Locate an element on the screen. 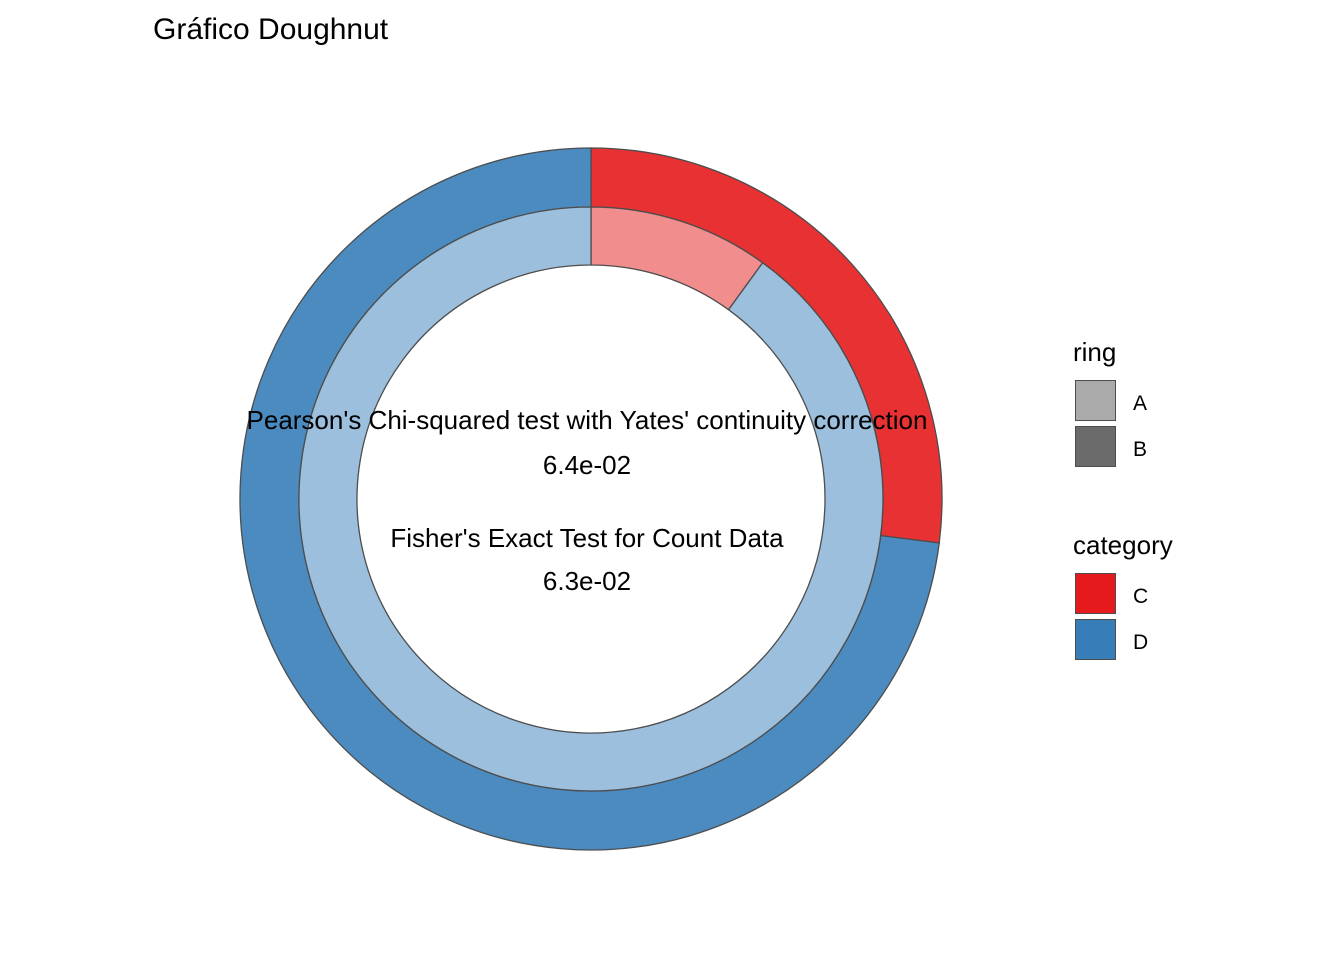 The image size is (1344, 960). legend-title-category: category is located at coordinates (1123, 545).